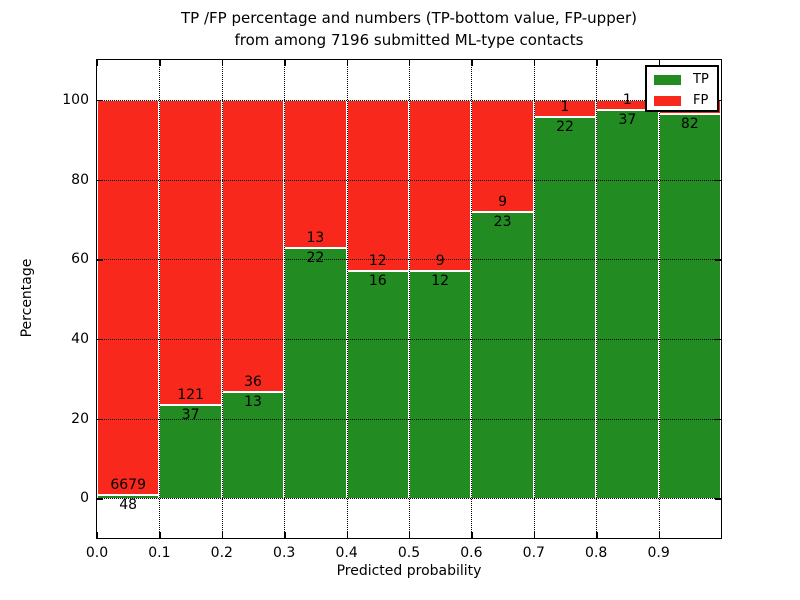  Describe the element at coordinates (667, 79) in the screenshot. I see `tp-legend-swatch-icon` at that location.